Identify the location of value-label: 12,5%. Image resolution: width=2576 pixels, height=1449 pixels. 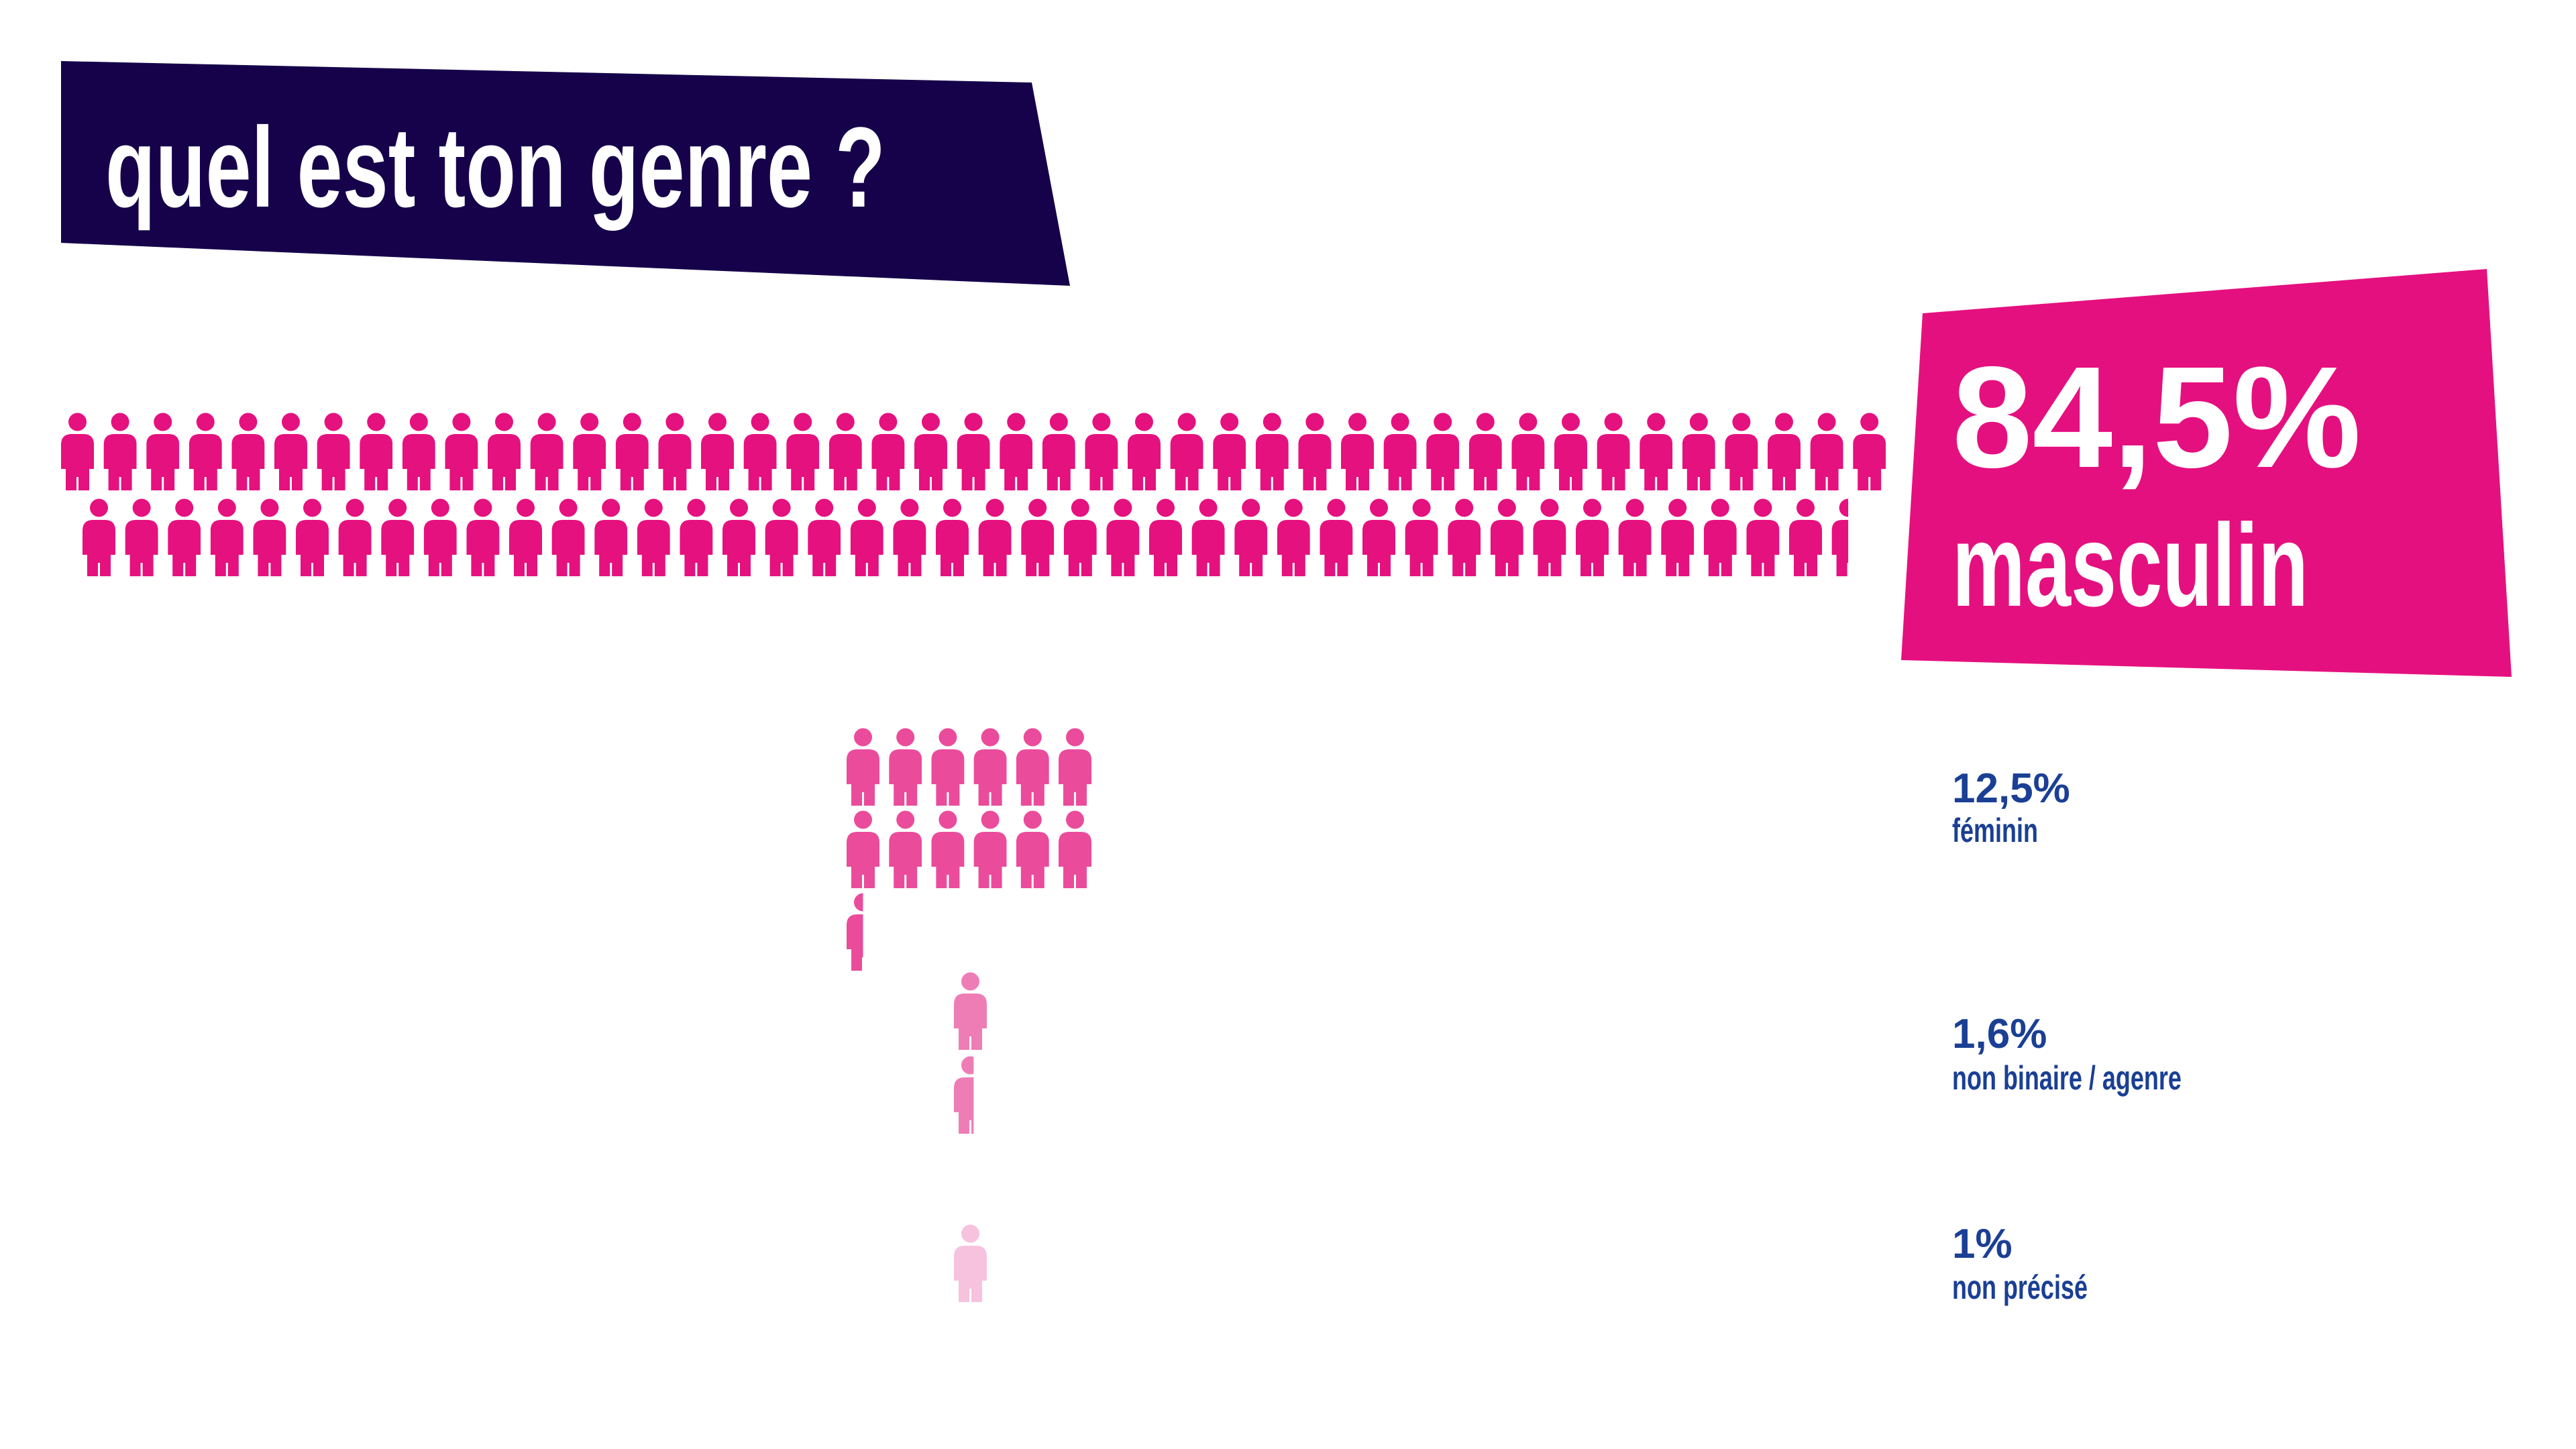
(2011, 788).